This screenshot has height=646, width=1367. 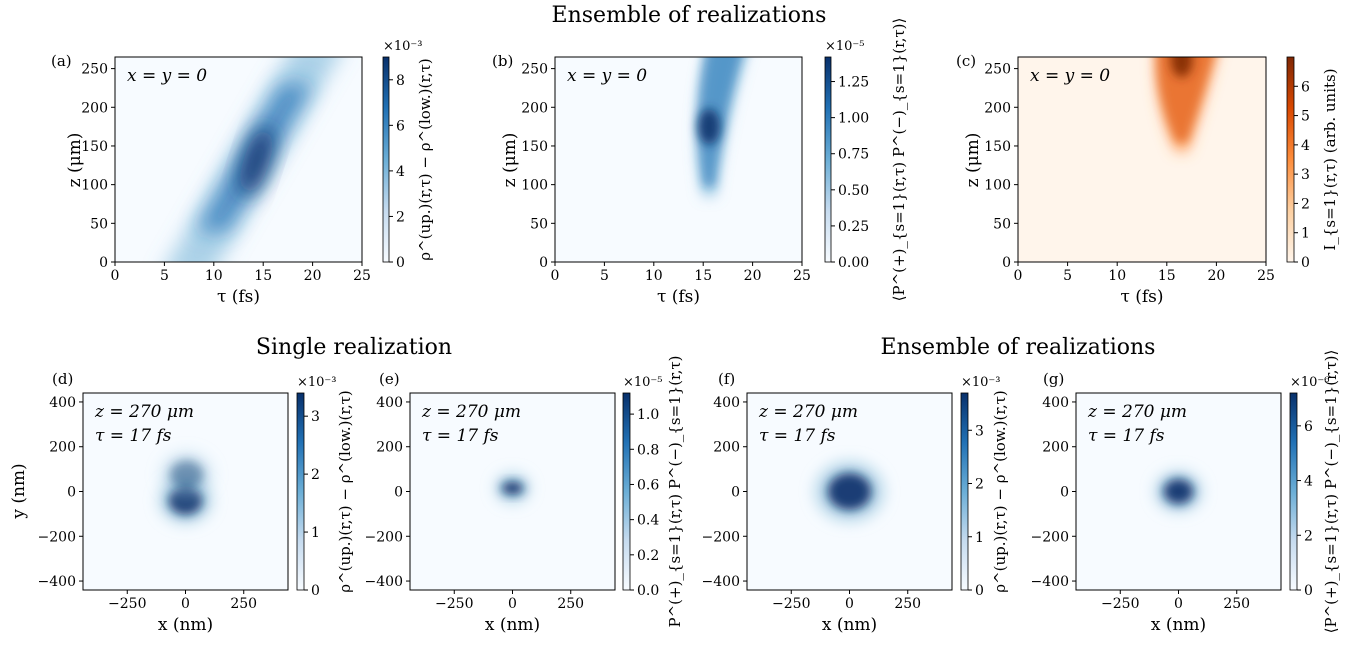 I want to click on colorbar-label: I_{s=1}(r,τ) (arb. units), so click(x=1330, y=159).